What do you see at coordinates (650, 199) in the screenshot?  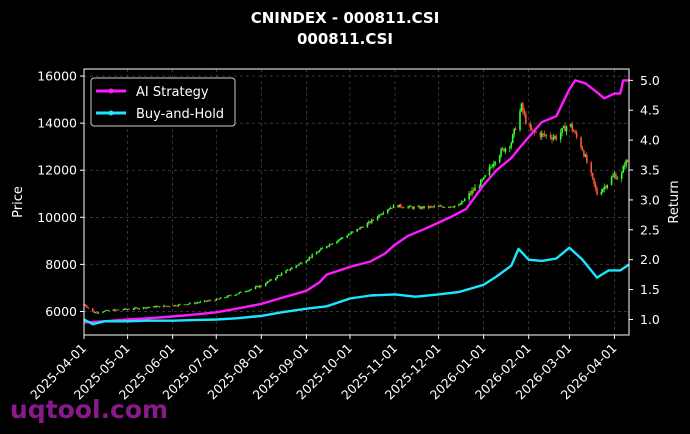 I see `y2-tick-label: 3.0` at bounding box center [650, 199].